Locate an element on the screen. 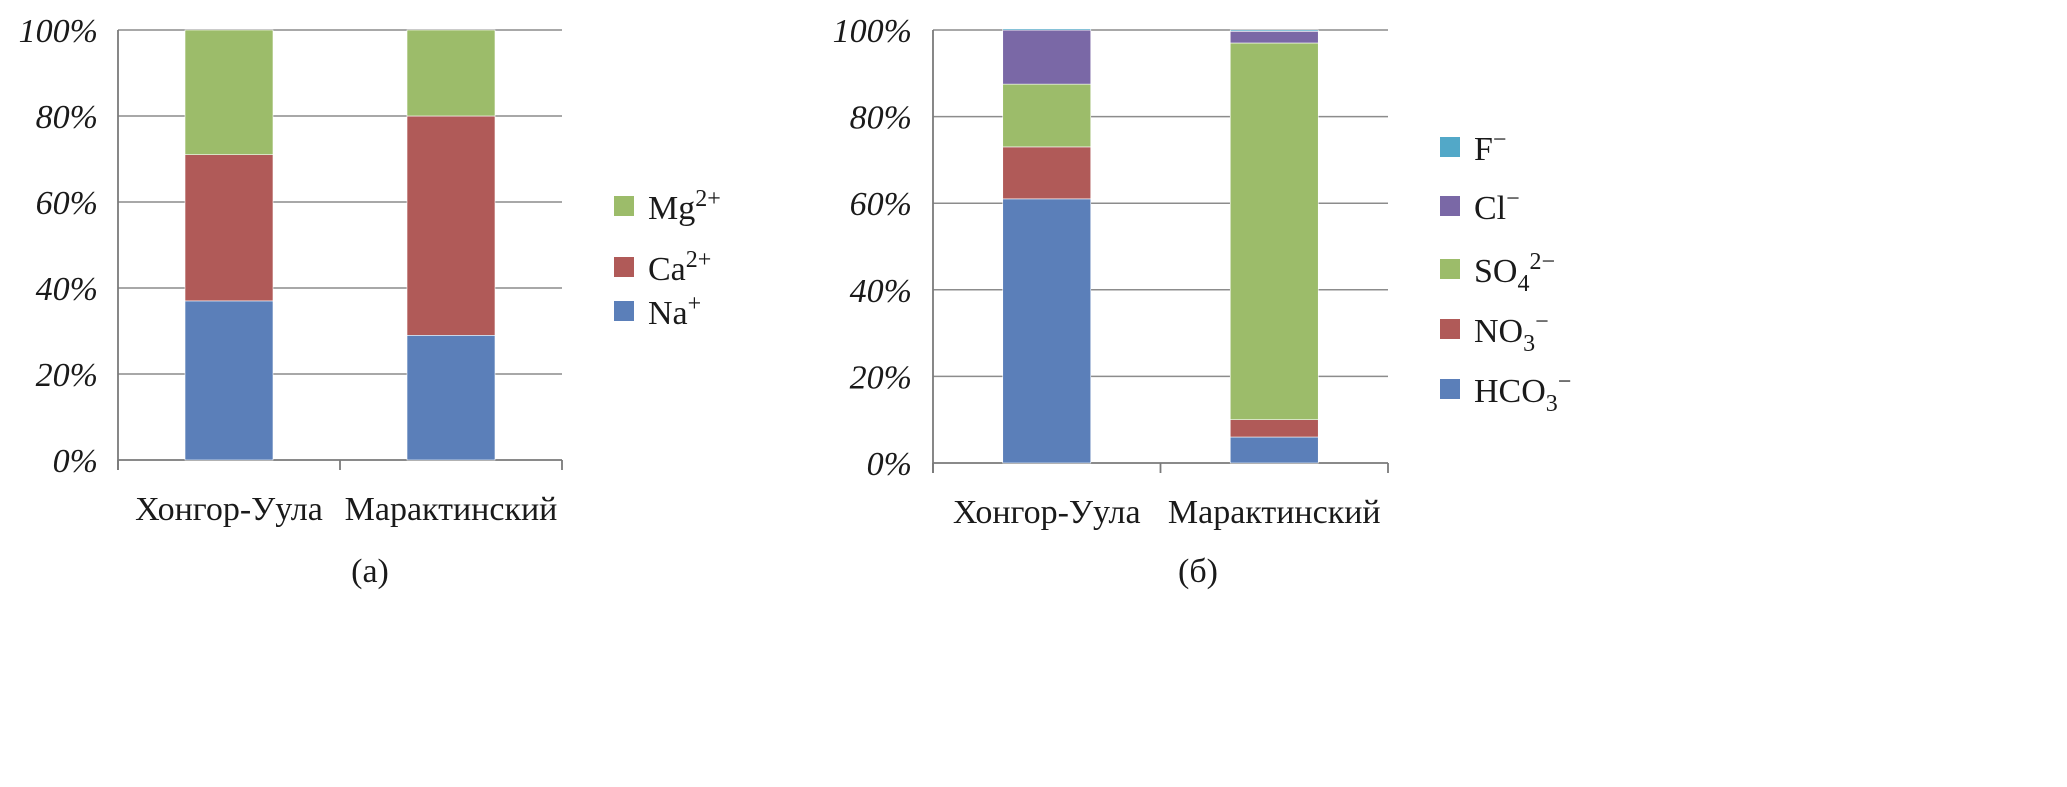 The width and height of the screenshot is (2067, 787). panel-caption: (а) is located at coordinates (370, 571).